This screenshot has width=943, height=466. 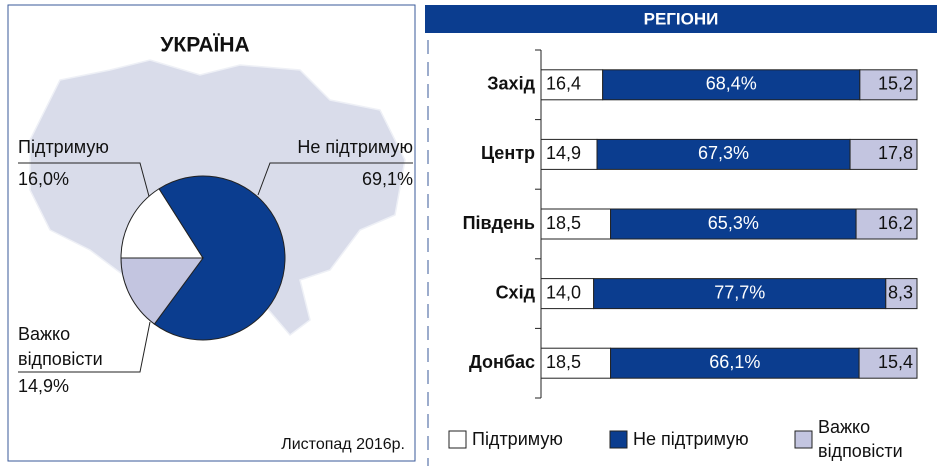 What do you see at coordinates (895, 153) in the screenshot?
I see `value-label: 17,8` at bounding box center [895, 153].